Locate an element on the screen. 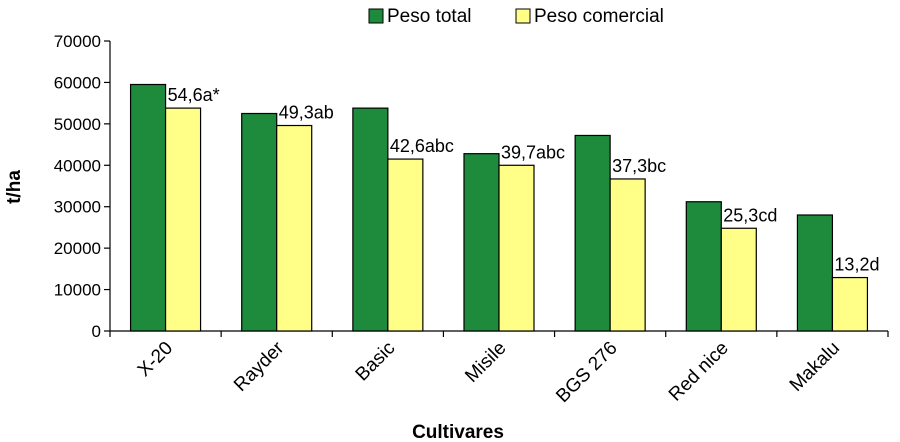 Image resolution: width=900 pixels, height=442 pixels. y-axis-title: t/ha is located at coordinates (14, 187).